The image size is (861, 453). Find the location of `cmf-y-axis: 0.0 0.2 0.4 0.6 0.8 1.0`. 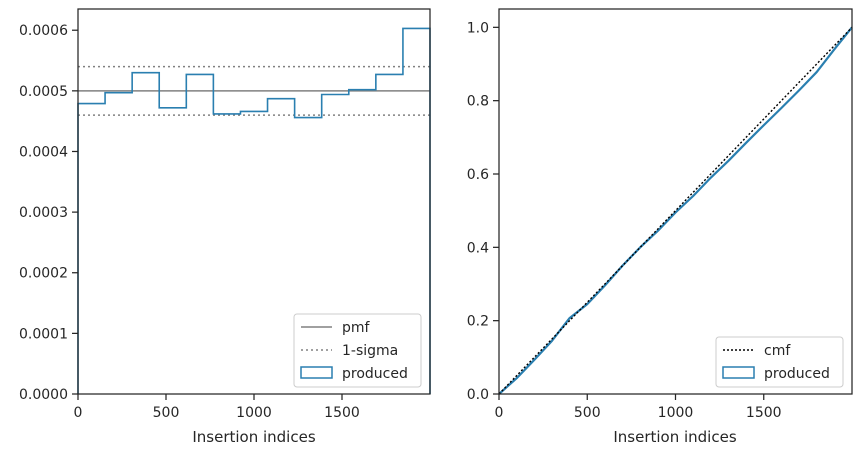

cmf-y-axis: 0.0 0.2 0.4 0.6 0.8 1.0 is located at coordinates (483, 211).